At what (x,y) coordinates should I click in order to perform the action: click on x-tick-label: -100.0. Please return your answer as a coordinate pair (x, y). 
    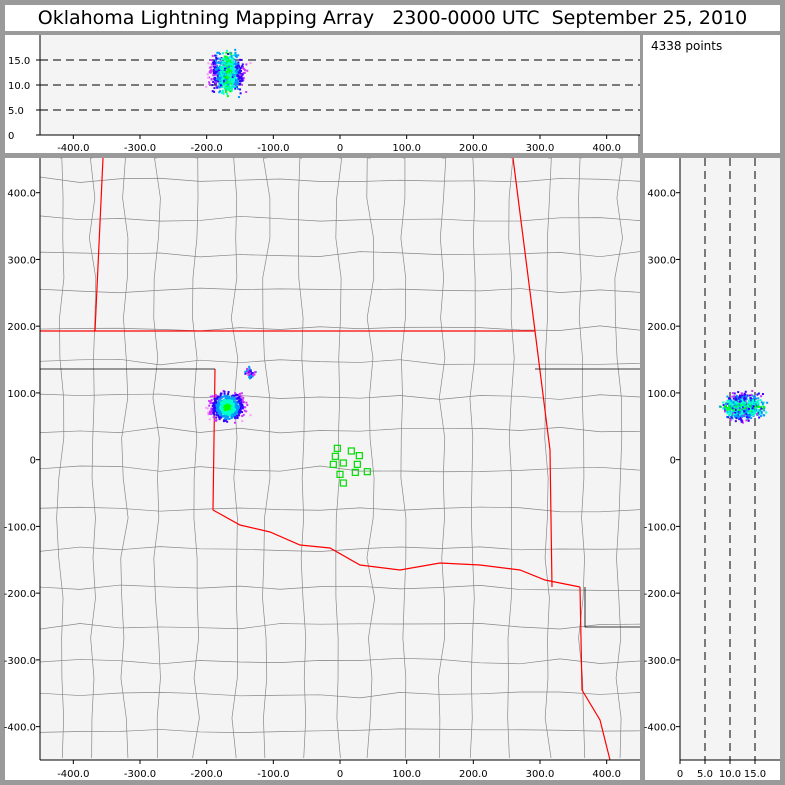
    Looking at the image, I should click on (273, 774).